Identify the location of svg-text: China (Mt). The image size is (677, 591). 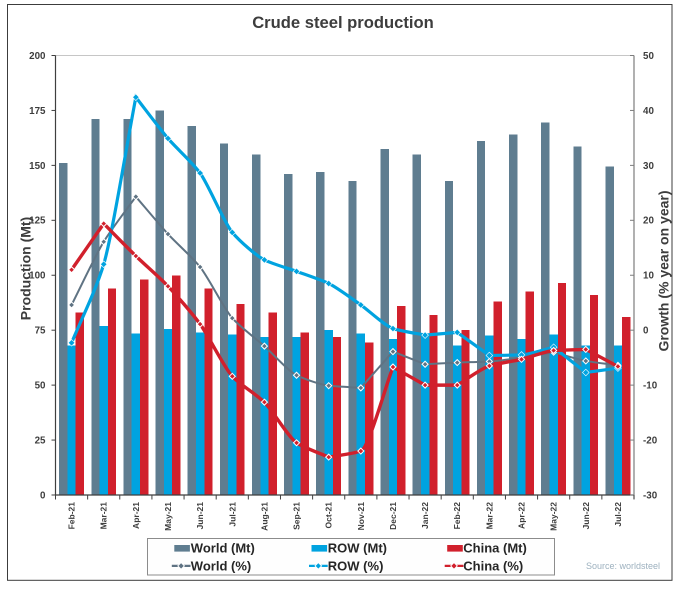
(495, 547).